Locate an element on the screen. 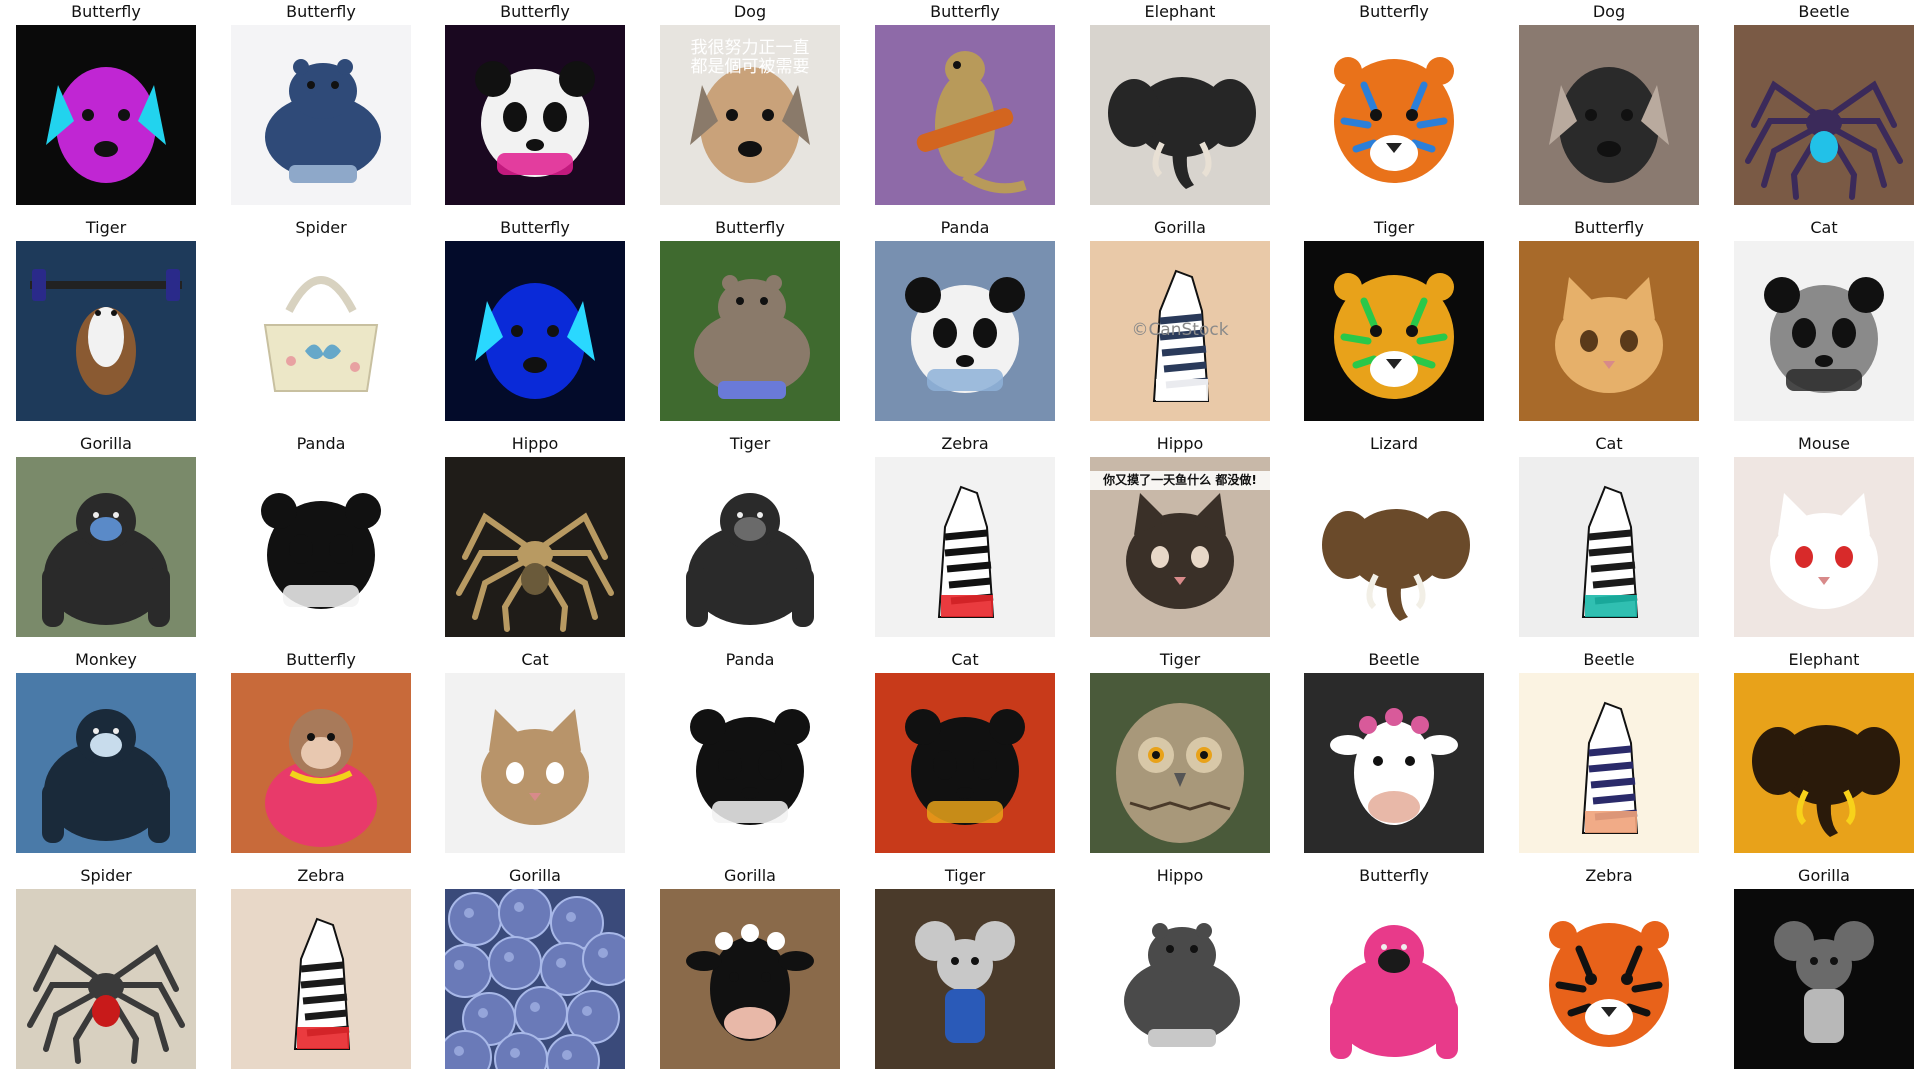  tiger-icon is located at coordinates (1609, 979).